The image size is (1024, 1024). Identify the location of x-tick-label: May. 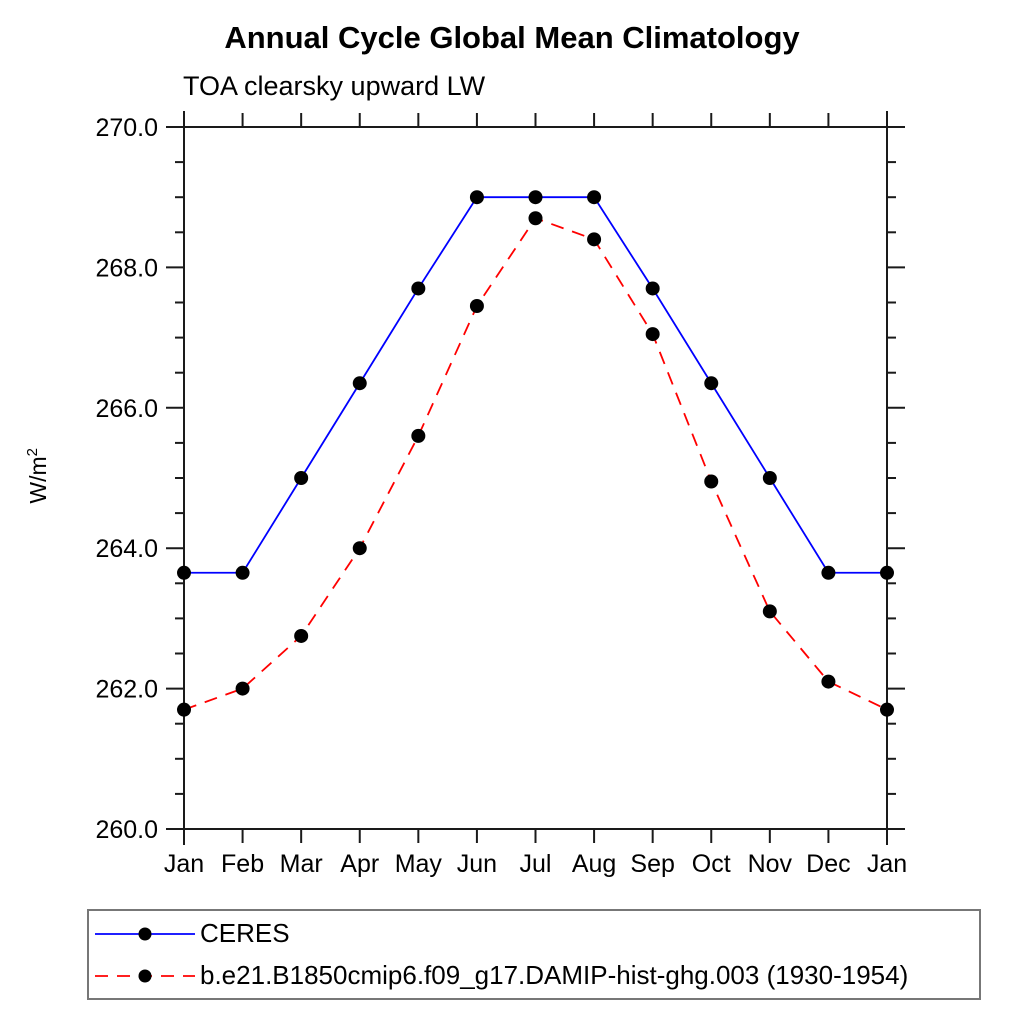
(419, 864).